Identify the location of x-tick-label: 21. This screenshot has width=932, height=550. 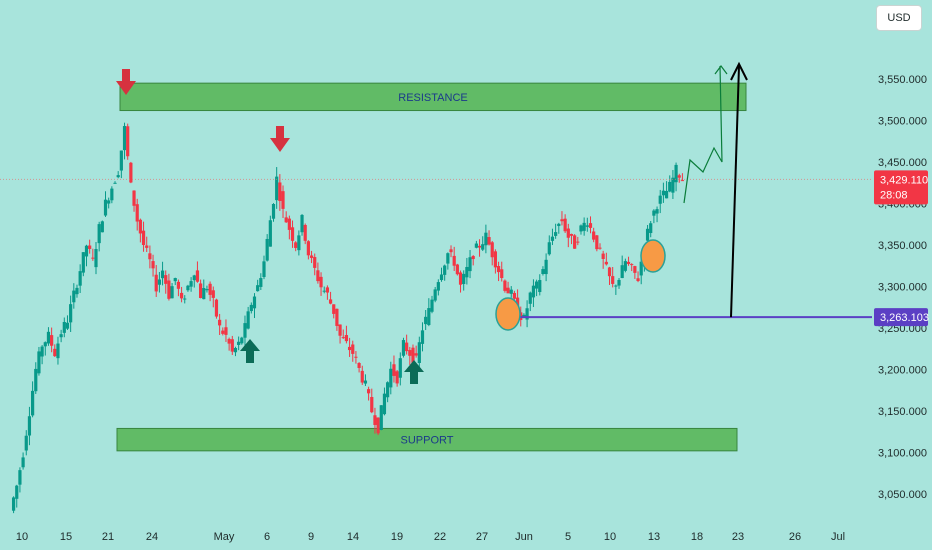
(108, 537).